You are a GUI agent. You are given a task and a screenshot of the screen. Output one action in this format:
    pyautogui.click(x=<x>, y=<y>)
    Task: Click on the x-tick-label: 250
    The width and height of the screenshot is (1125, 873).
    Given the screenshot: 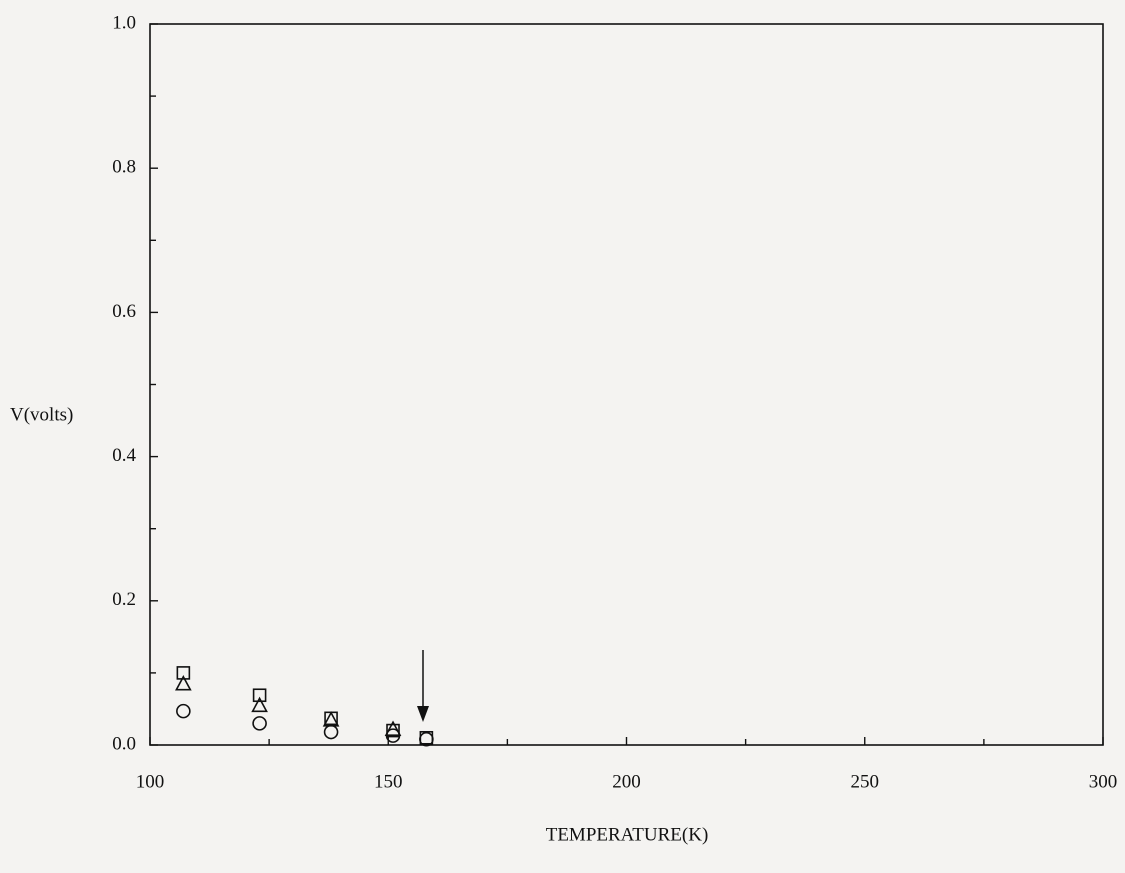 What is the action you would take?
    pyautogui.click(x=865, y=781)
    